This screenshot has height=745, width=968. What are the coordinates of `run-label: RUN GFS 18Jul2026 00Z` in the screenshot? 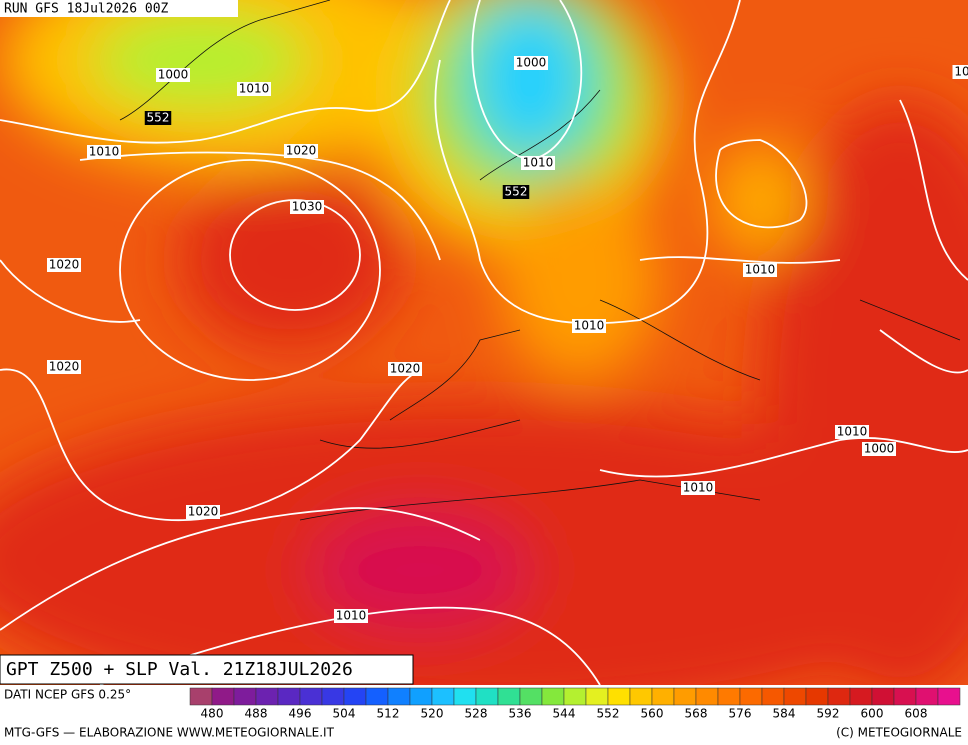 It's located at (86, 9).